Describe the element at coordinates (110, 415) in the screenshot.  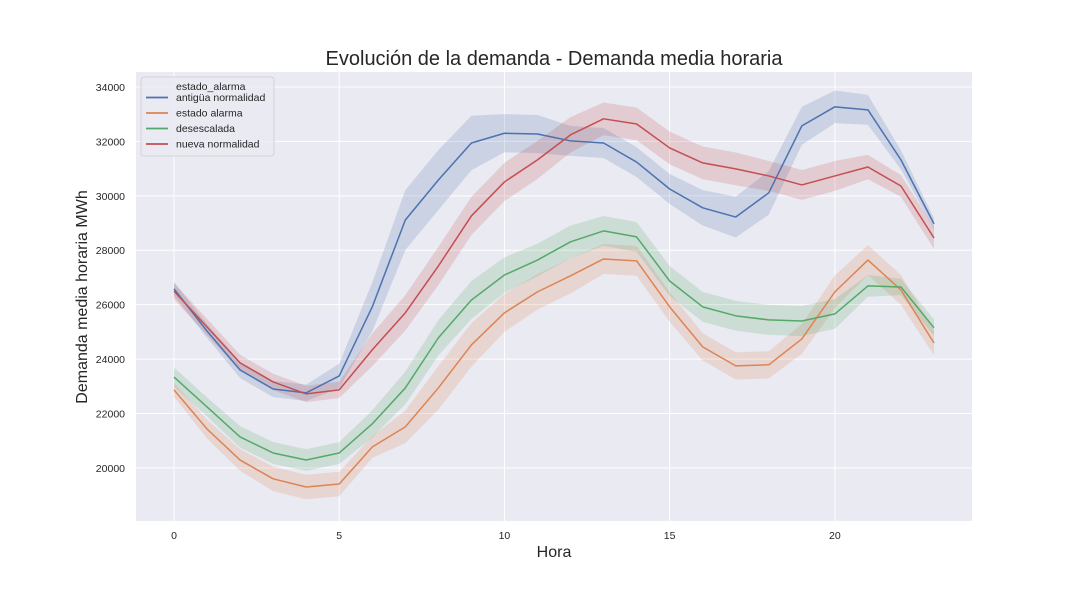
I see `y-tick-label: 22000` at that location.